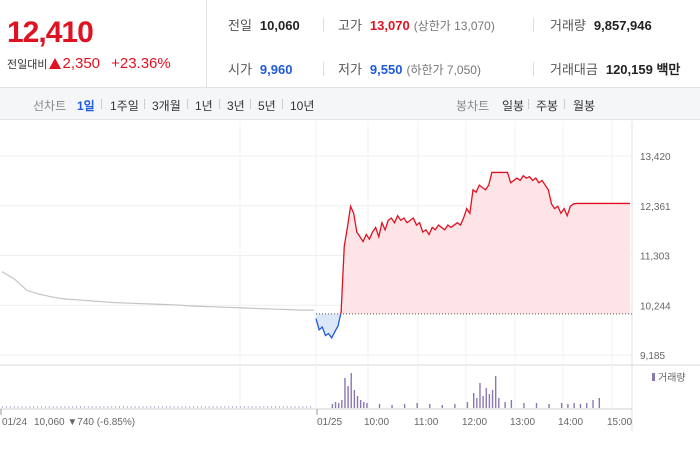 The image size is (700, 450). Describe the element at coordinates (350, 69) in the screenshot. I see `low-label: 저가` at that location.